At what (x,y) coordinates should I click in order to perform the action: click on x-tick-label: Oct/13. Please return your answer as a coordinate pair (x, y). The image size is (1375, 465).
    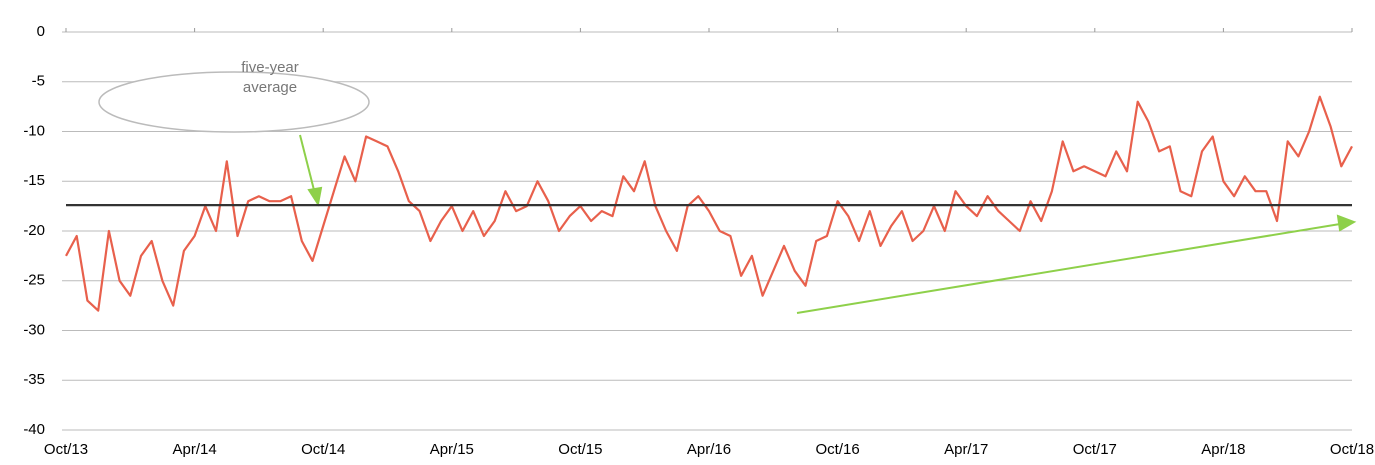
    Looking at the image, I should click on (66, 449).